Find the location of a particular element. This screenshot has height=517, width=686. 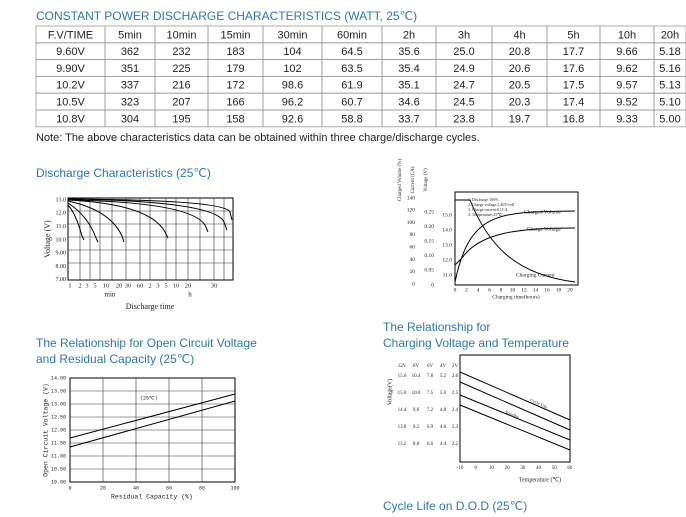

table-value: 10.8V is located at coordinates (70, 119).